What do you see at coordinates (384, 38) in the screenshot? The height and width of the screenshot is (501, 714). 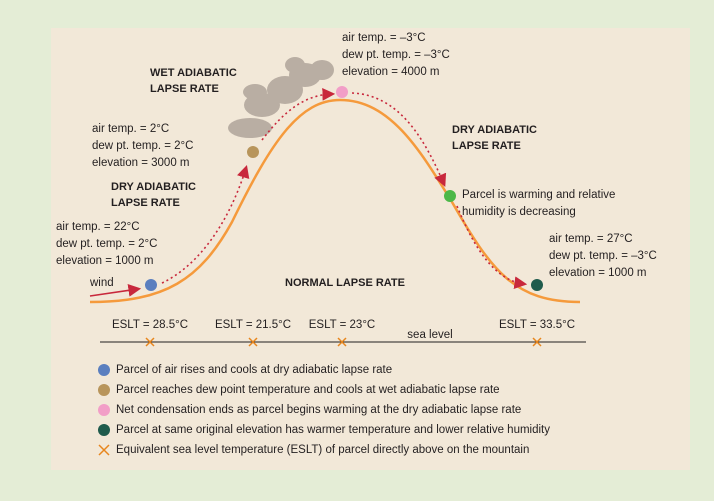 I see `parcel-note: air temp. = –3°C` at bounding box center [384, 38].